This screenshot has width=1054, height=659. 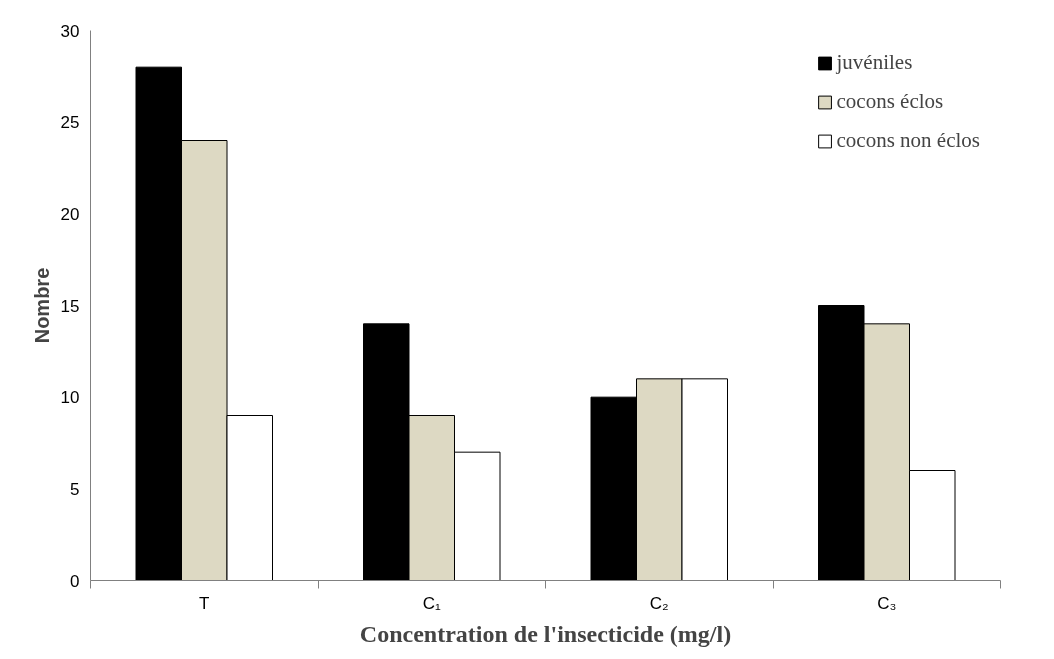 I want to click on y-tick-label: 30, so click(x=70, y=31).